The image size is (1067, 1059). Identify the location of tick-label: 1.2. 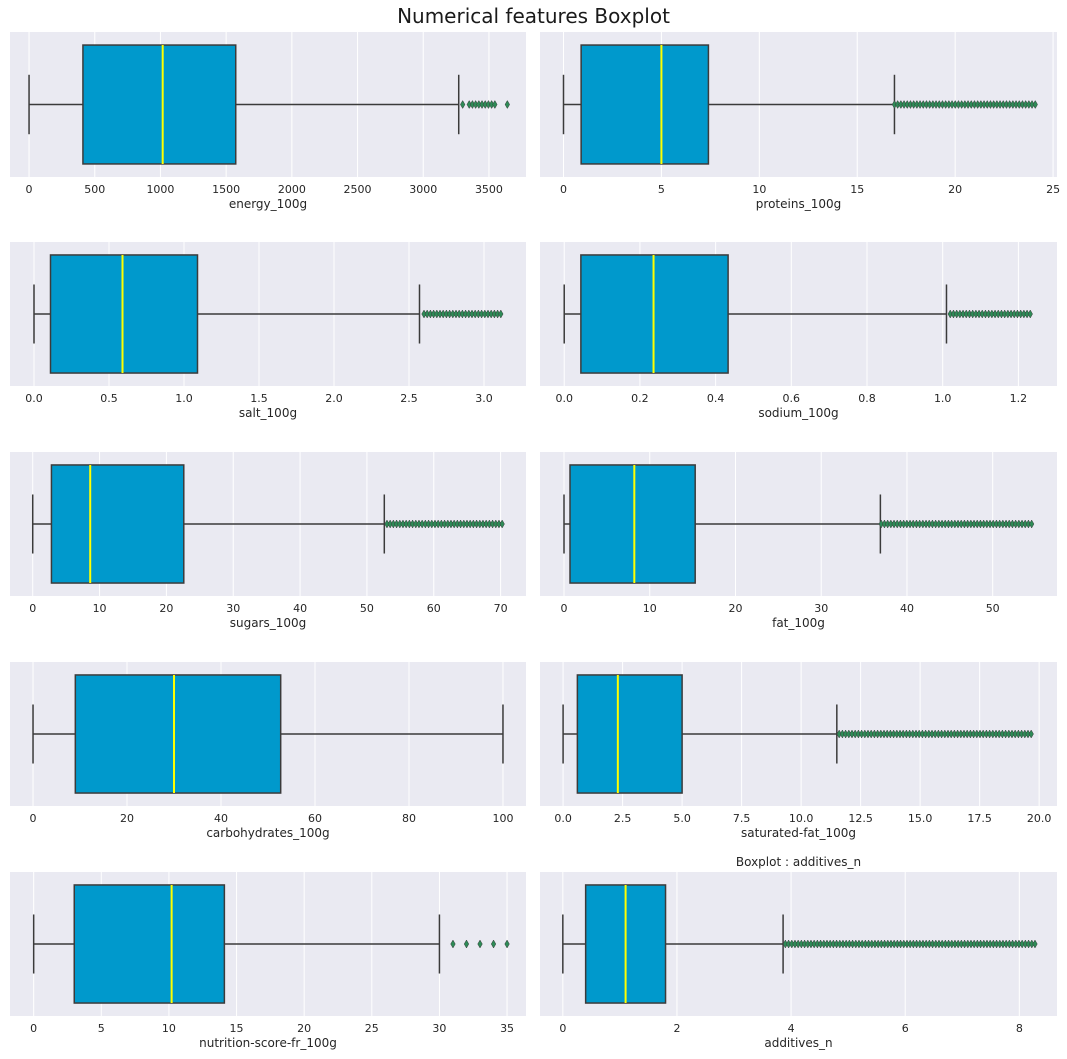
(1019, 398).